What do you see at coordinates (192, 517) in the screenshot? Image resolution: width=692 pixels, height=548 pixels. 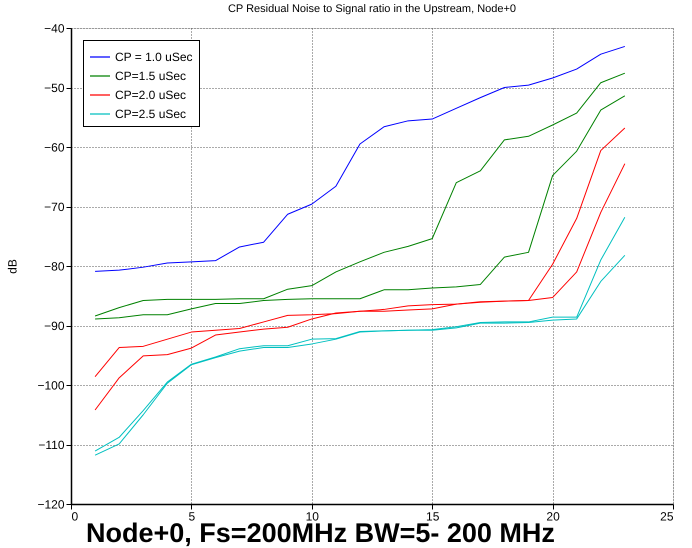 I see `x-tick-label: 5` at bounding box center [192, 517].